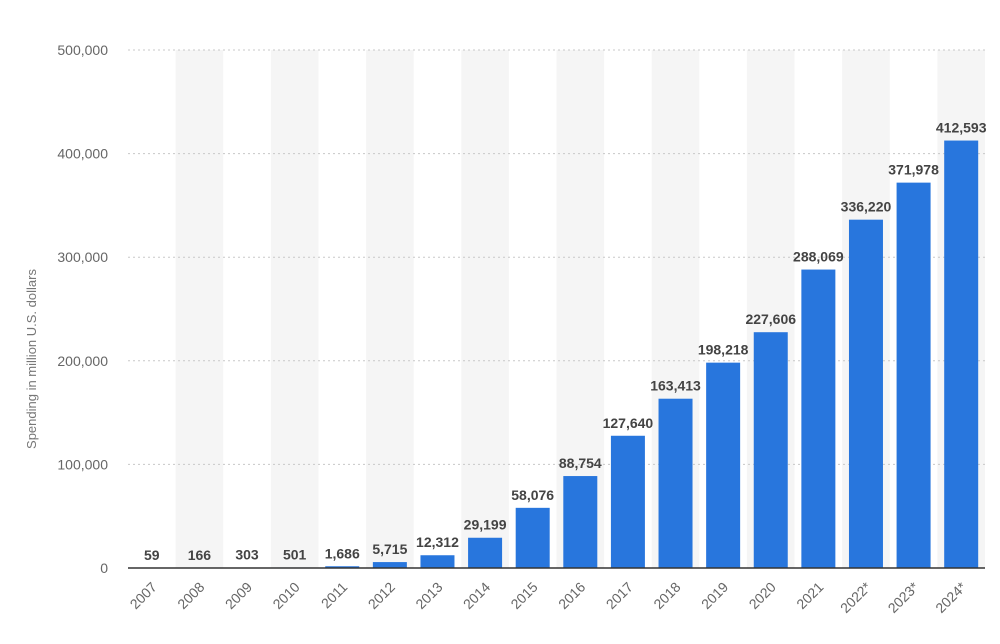 Image resolution: width=1000 pixels, height=644 pixels. Describe the element at coordinates (904, 597) in the screenshot. I see `x-tick-label: 2023*` at that location.